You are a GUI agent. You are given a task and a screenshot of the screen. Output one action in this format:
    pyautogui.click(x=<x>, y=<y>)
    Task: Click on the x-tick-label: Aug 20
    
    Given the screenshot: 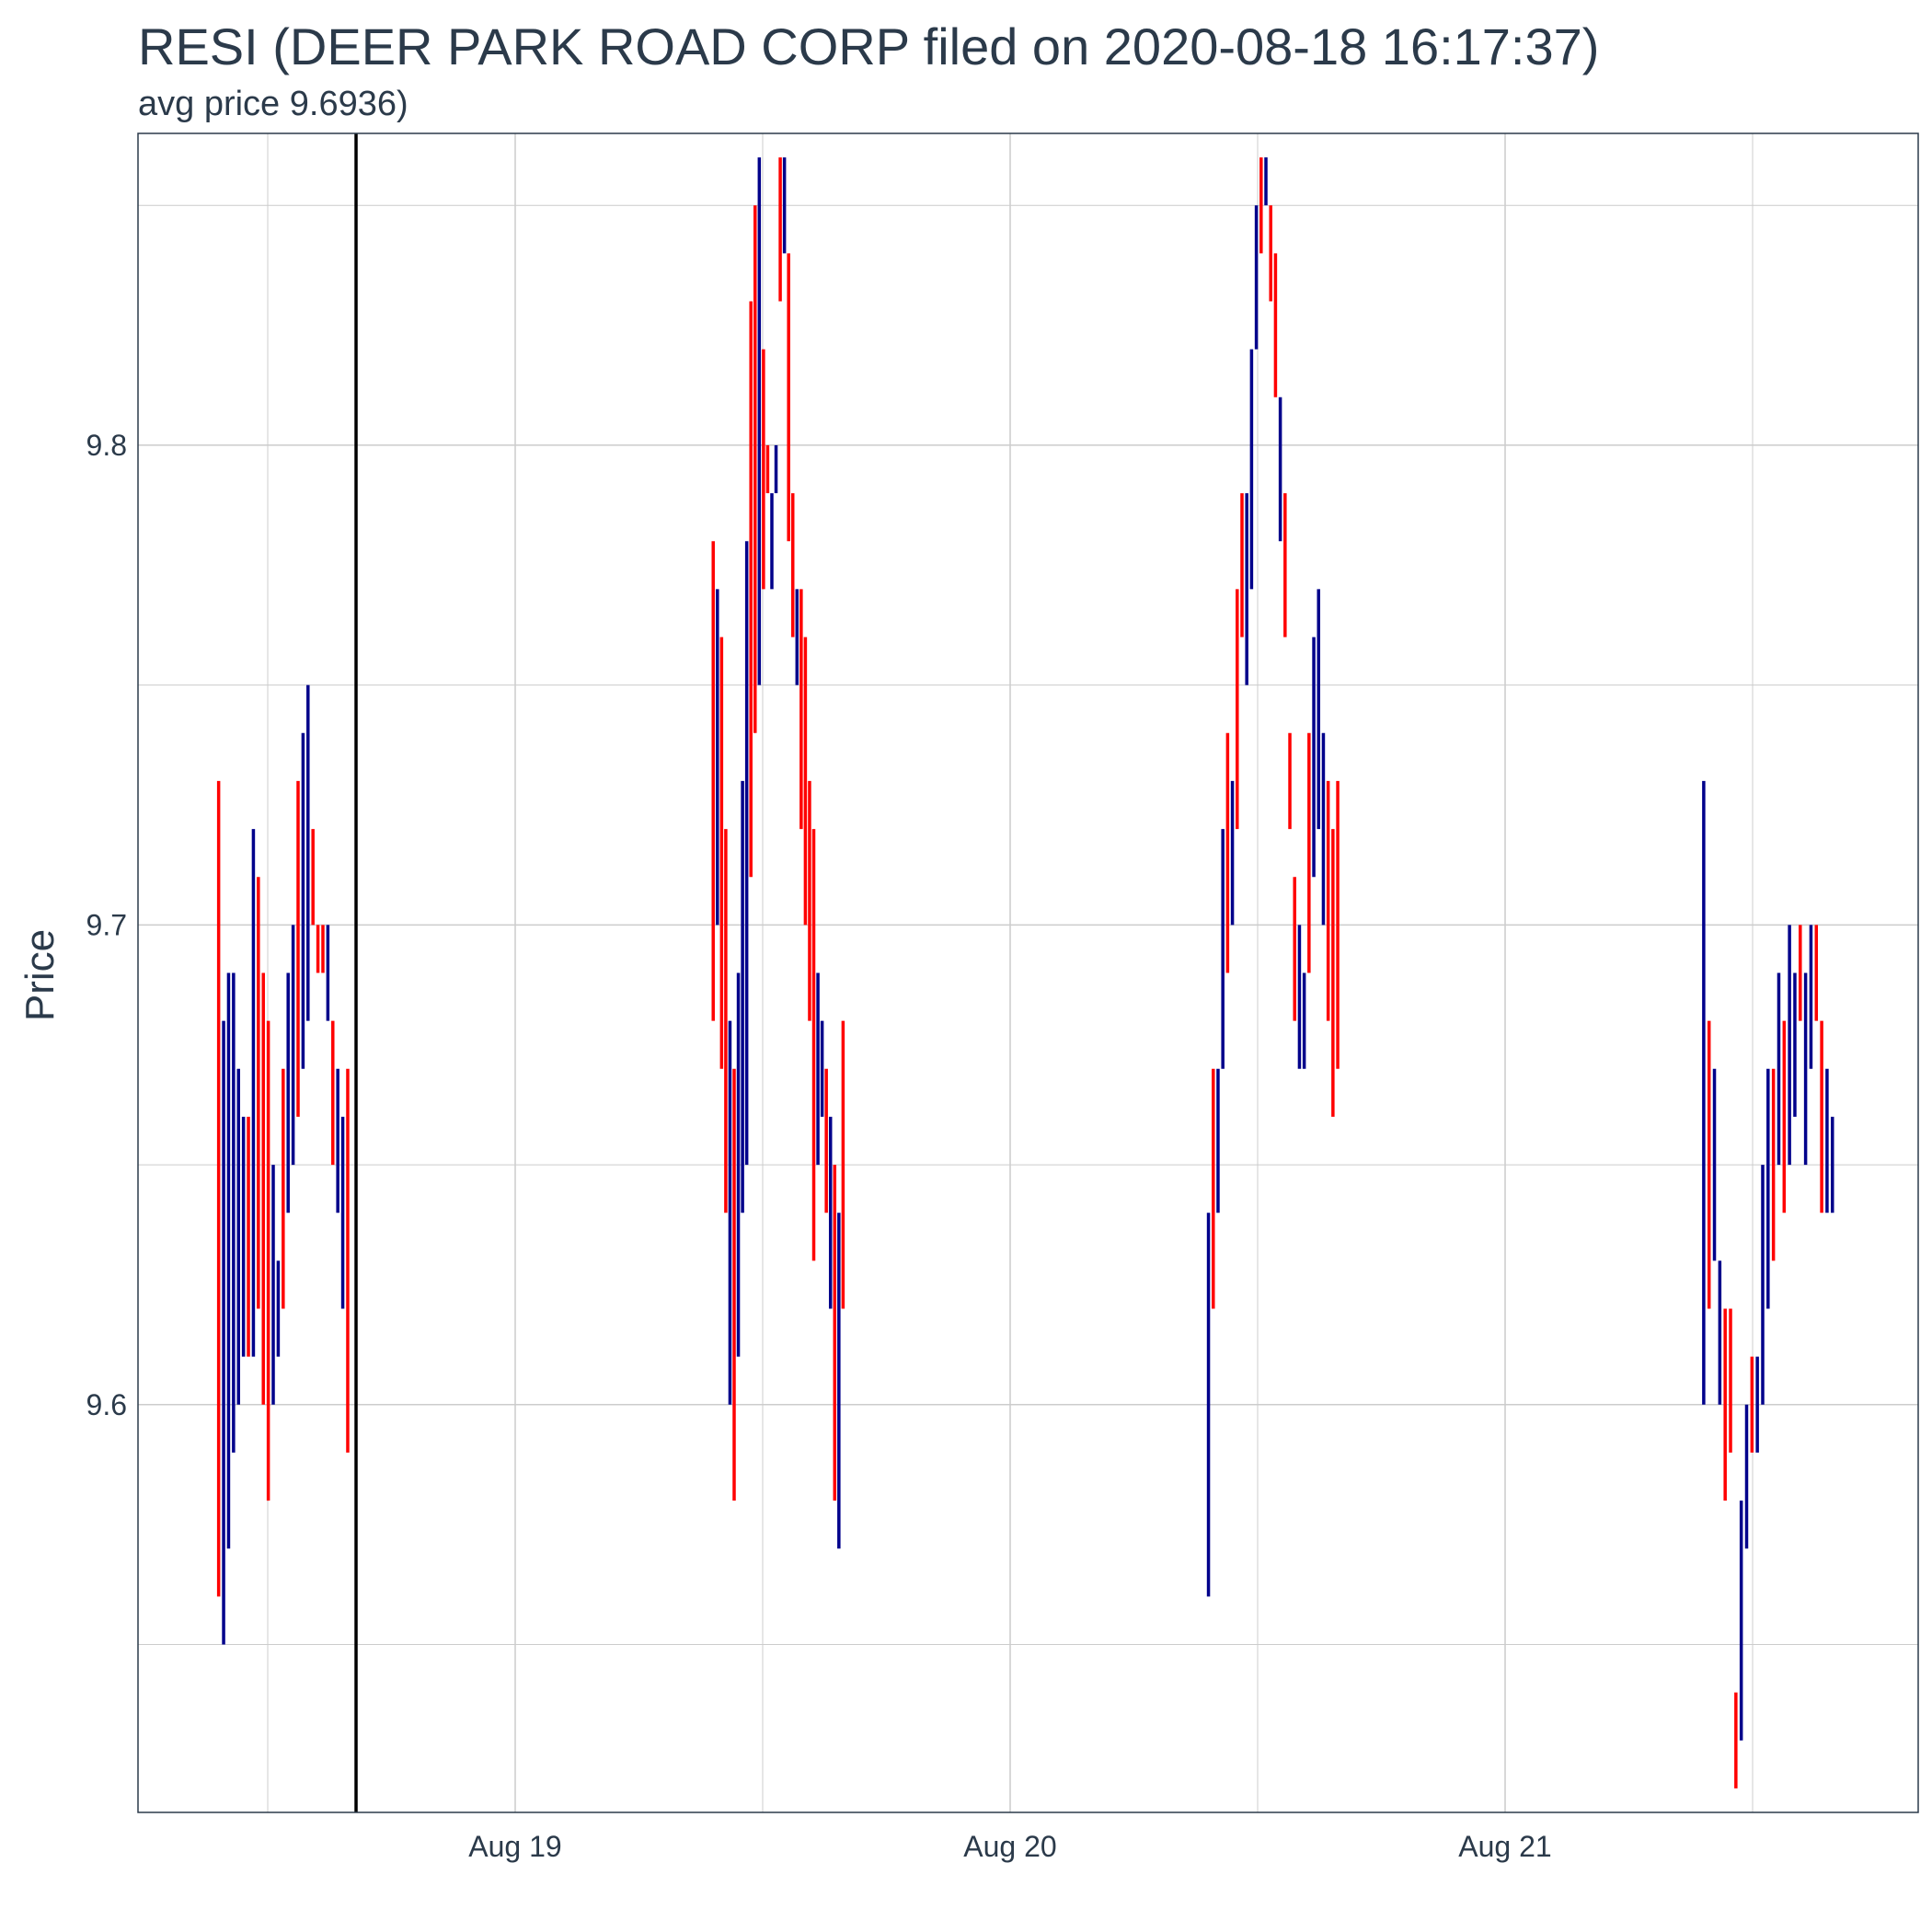 What is the action you would take?
    pyautogui.click(x=1009, y=1846)
    